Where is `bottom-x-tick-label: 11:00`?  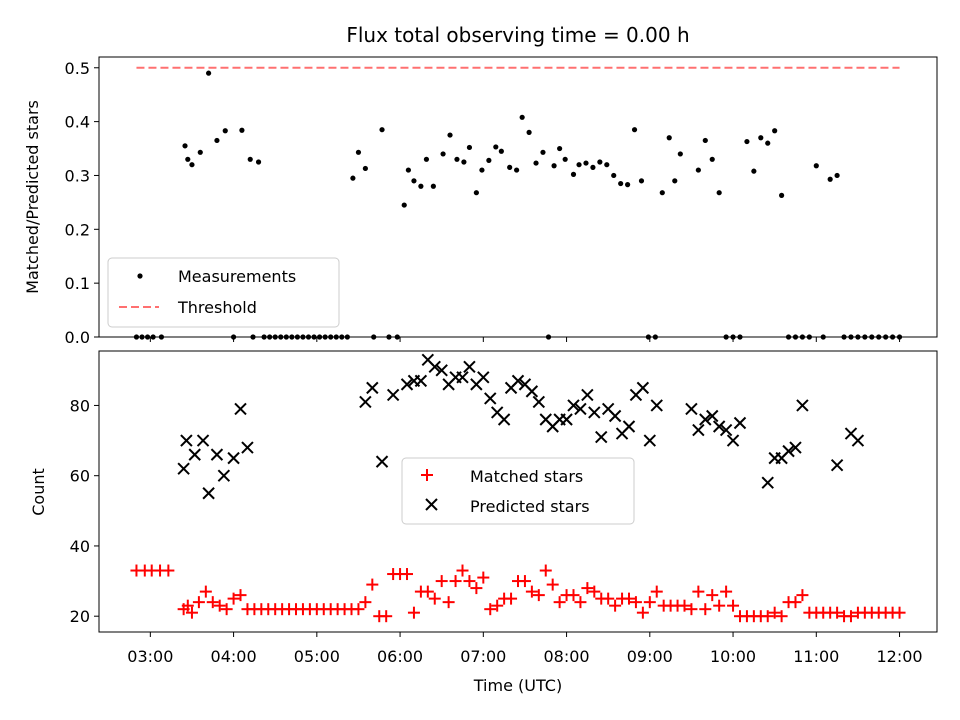
bottom-x-tick-label: 11:00 is located at coordinates (816, 656).